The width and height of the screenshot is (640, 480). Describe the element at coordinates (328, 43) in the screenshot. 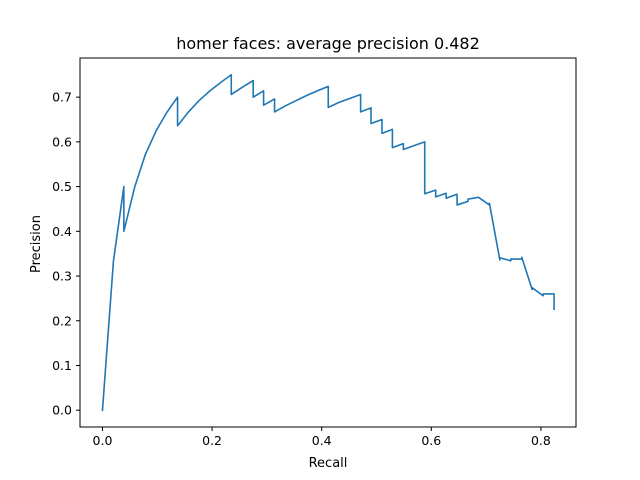

I see `chart-title: homer faces: average precision 0.482` at that location.